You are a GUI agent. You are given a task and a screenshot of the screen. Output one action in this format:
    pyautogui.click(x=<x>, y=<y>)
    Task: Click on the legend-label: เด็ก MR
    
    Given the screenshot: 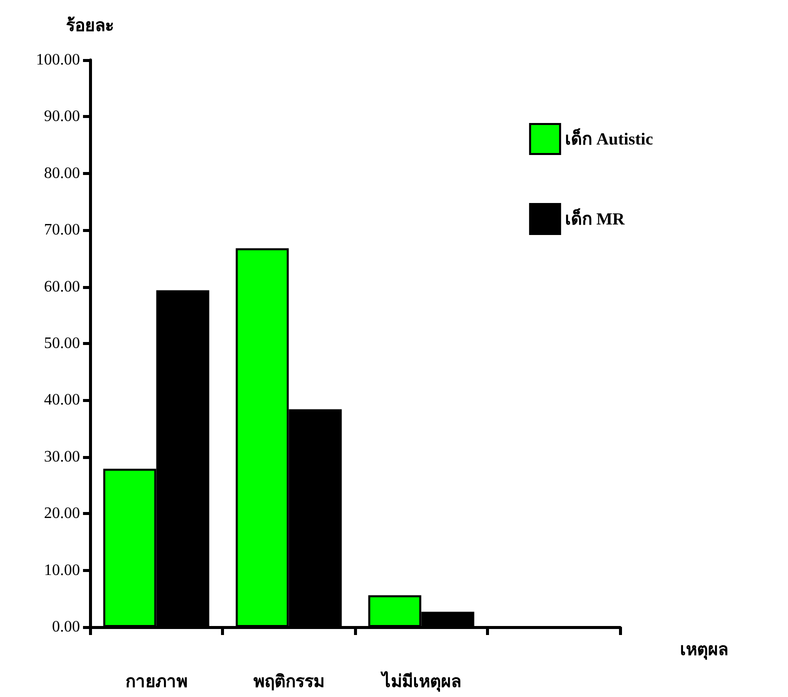 What is the action you would take?
    pyautogui.click(x=595, y=217)
    